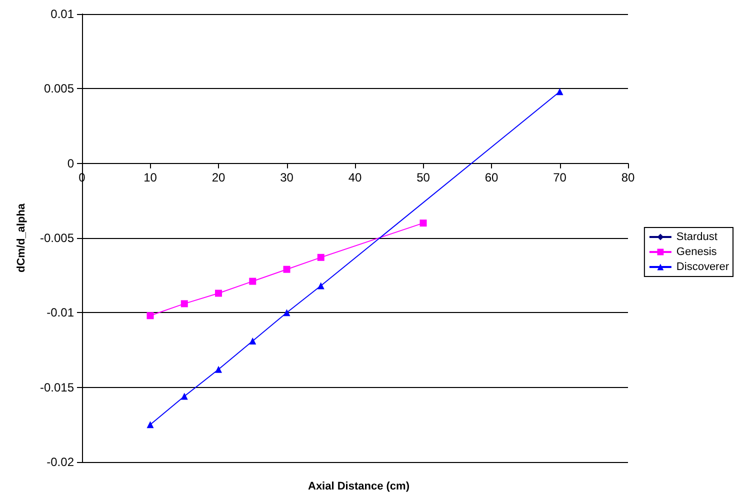 Image resolution: width=743 pixels, height=496 pixels. What do you see at coordinates (62, 14) in the screenshot?
I see `y-tick-label: 0.01` at bounding box center [62, 14].